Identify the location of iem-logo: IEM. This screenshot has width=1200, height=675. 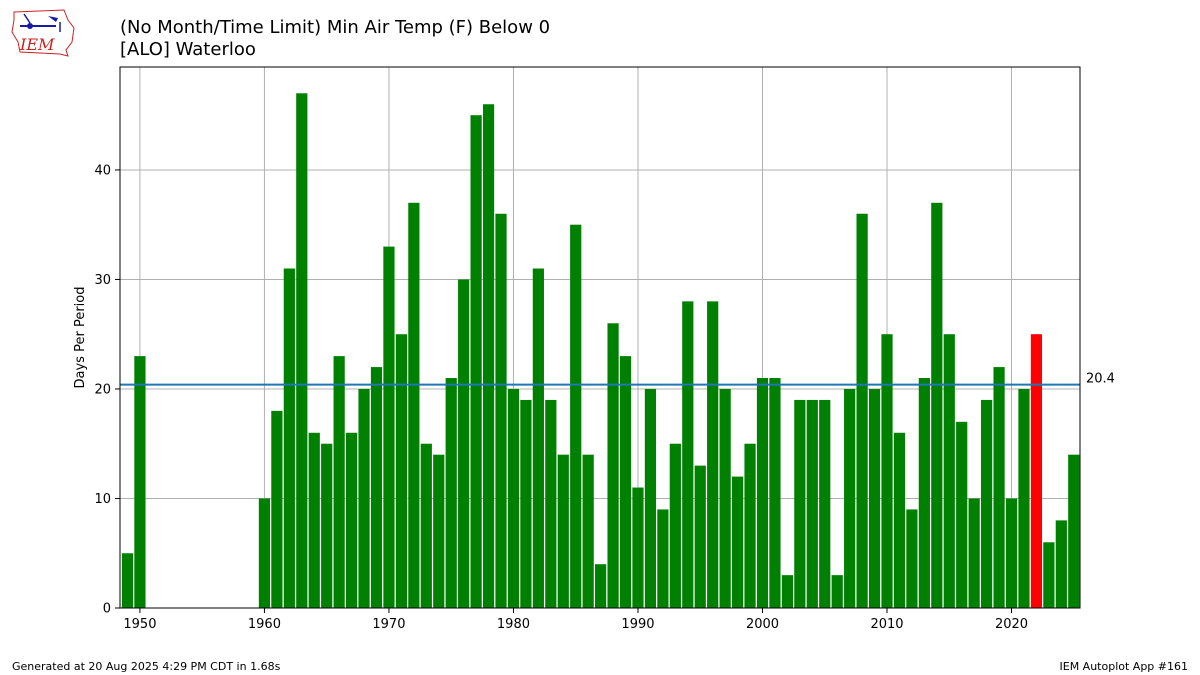
(43, 33).